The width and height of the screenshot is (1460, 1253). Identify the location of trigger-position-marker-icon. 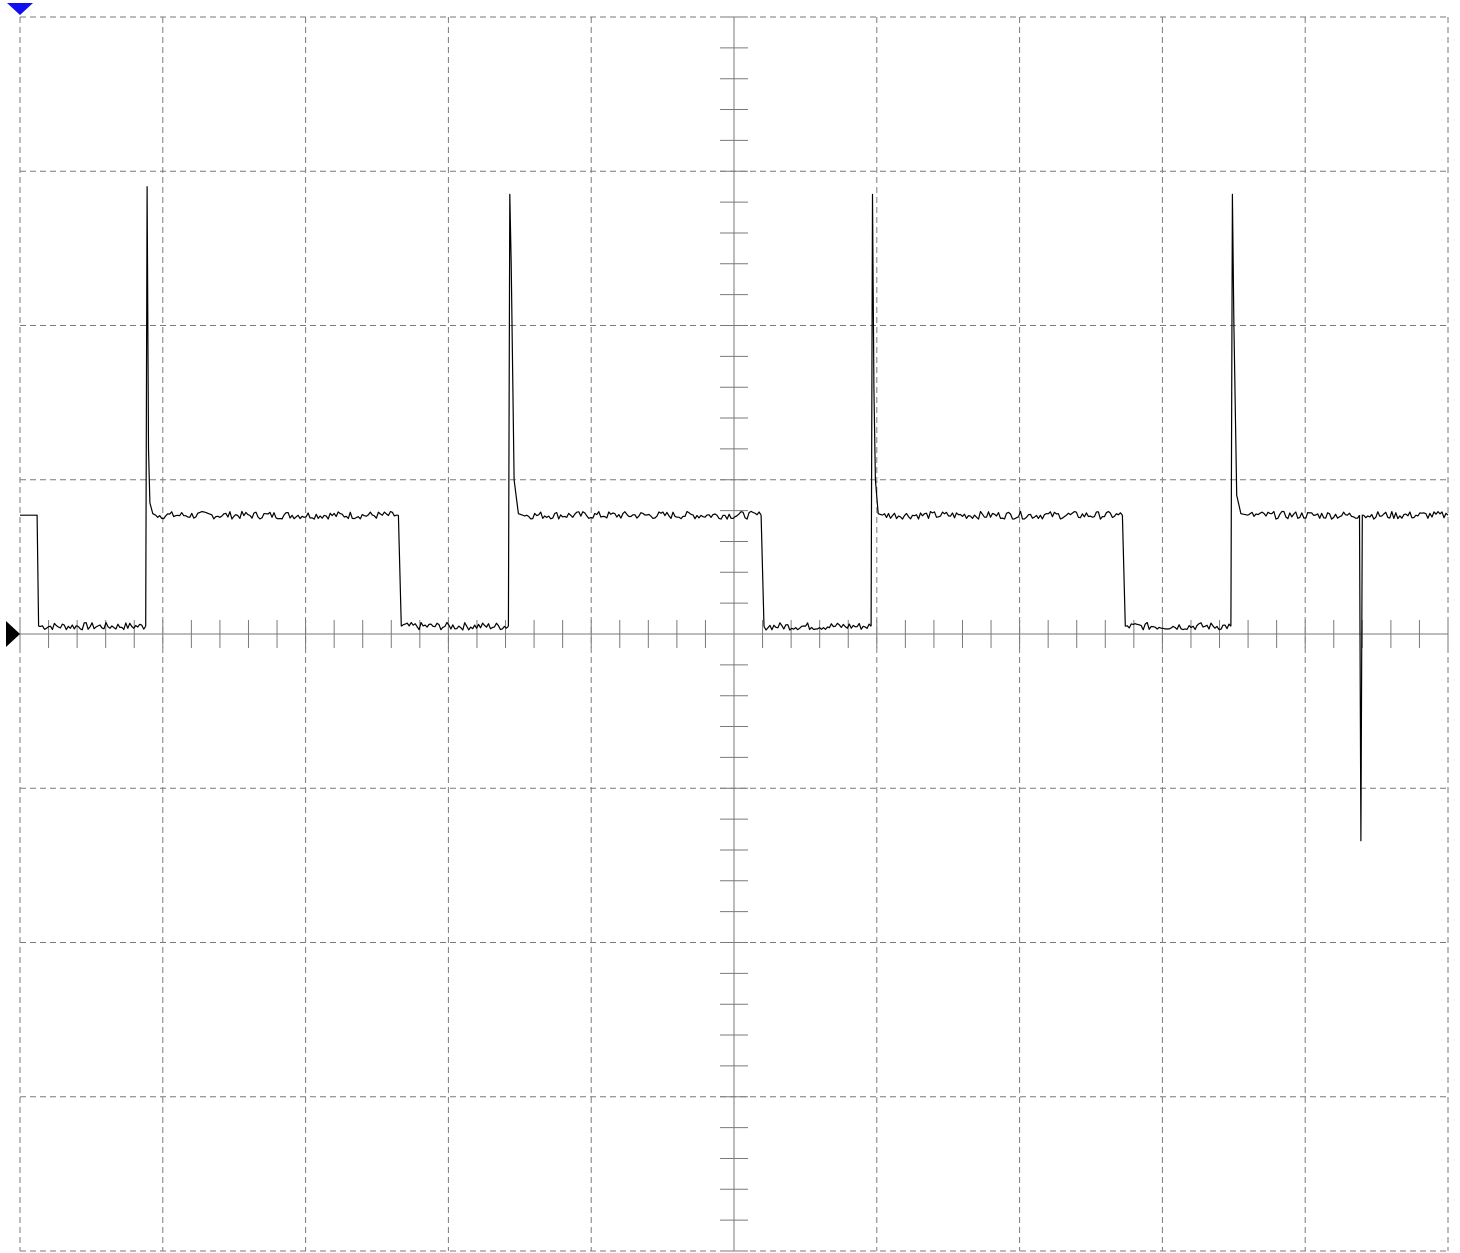
(20, 9).